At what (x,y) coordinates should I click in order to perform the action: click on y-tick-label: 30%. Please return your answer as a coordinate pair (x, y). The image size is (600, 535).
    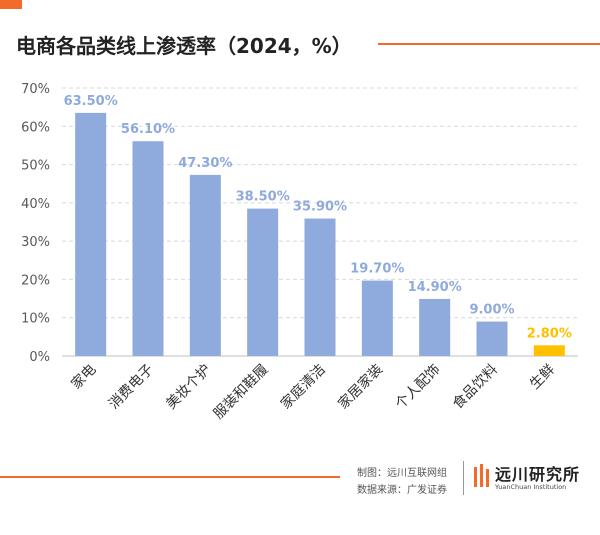
    Looking at the image, I should click on (35, 242).